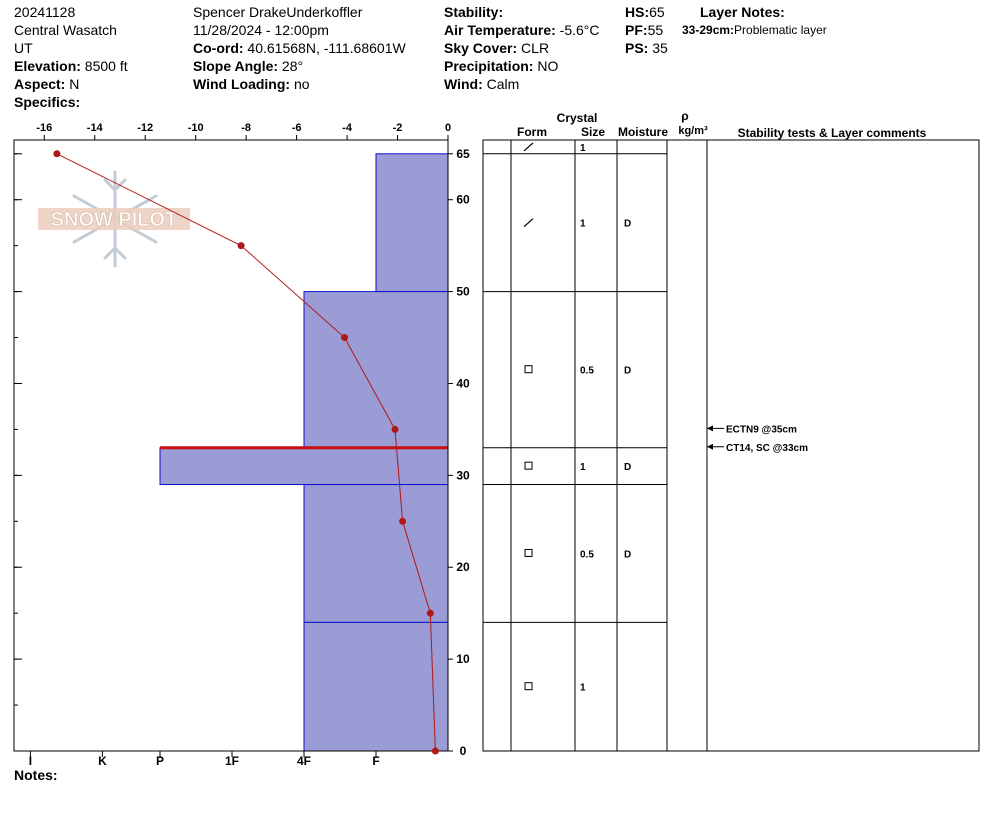 The image size is (994, 840). Describe the element at coordinates (761, 429) in the screenshot. I see `stability-test: ECTN9 @35cm` at that location.